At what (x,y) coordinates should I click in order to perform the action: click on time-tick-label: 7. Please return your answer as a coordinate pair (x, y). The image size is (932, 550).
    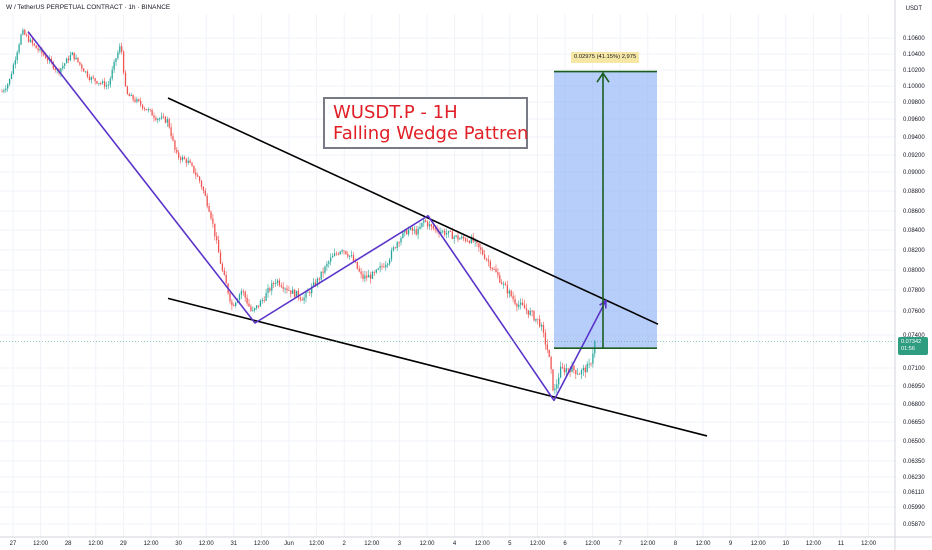
    Looking at the image, I should click on (621, 544).